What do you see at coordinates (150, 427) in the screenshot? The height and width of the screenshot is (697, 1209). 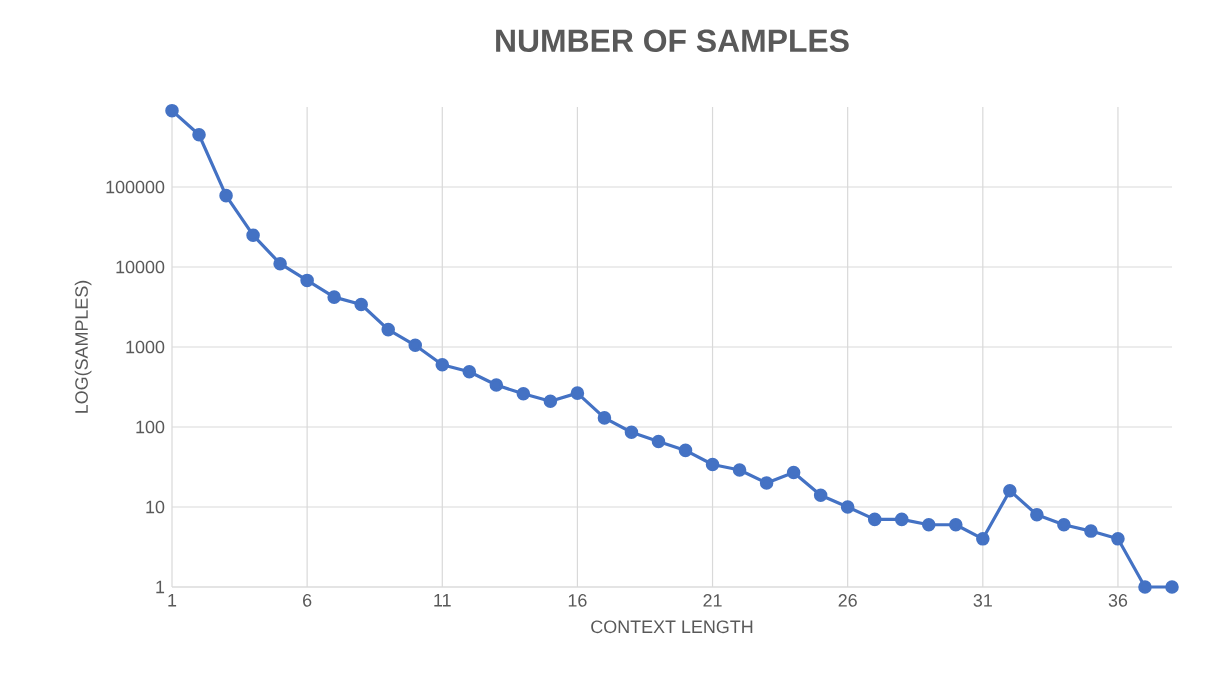 I see `y-tick-label: 100` at bounding box center [150, 427].